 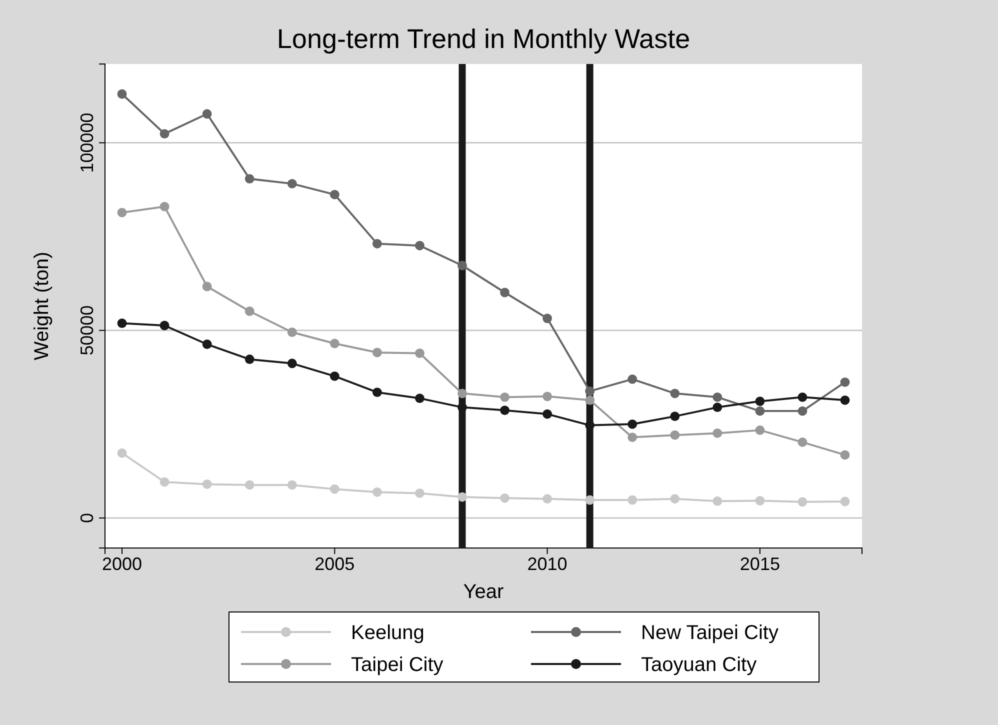 I want to click on x-axis-title: Year, so click(x=483, y=592).